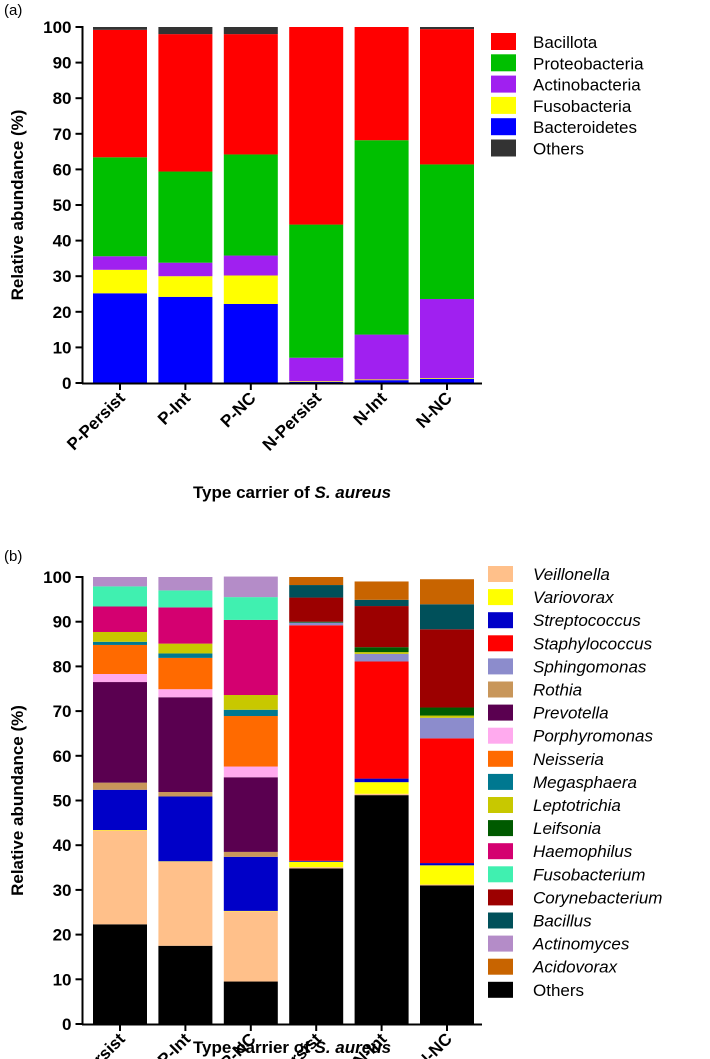  What do you see at coordinates (185, 599) in the screenshot?
I see `pb-bar-fusobacterium-p-int` at bounding box center [185, 599].